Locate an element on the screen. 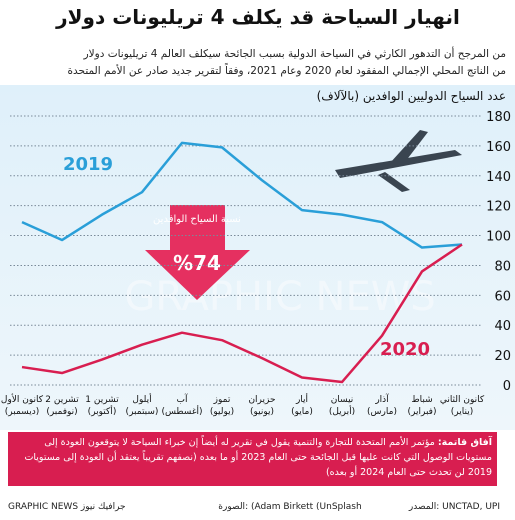 The image size is (515, 520). series-label: 2020 is located at coordinates (405, 349).